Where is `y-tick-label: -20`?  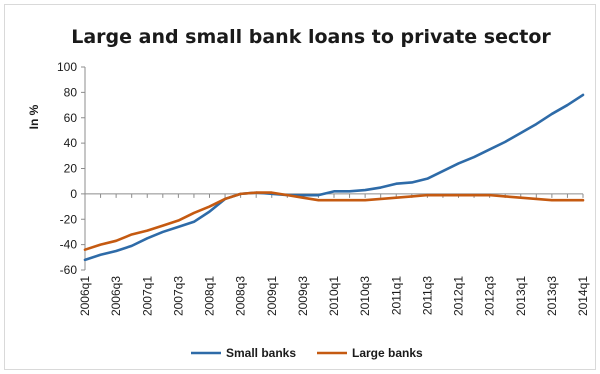
y-tick-label: -20 is located at coordinates (69, 219).